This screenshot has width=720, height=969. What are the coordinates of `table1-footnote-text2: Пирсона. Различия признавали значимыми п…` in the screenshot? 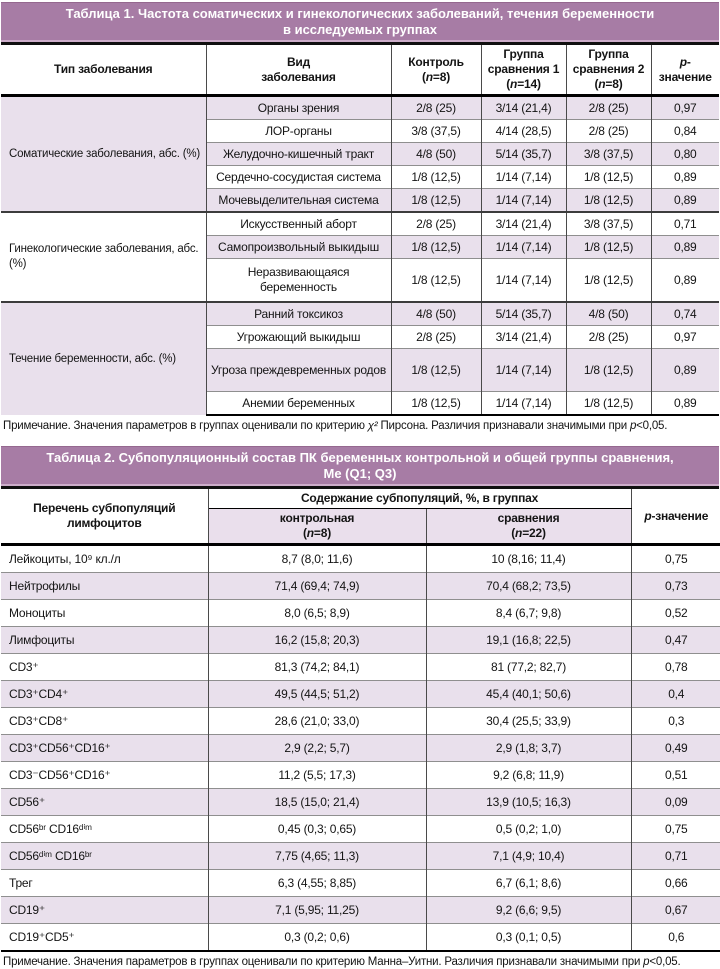 It's located at (503, 426).